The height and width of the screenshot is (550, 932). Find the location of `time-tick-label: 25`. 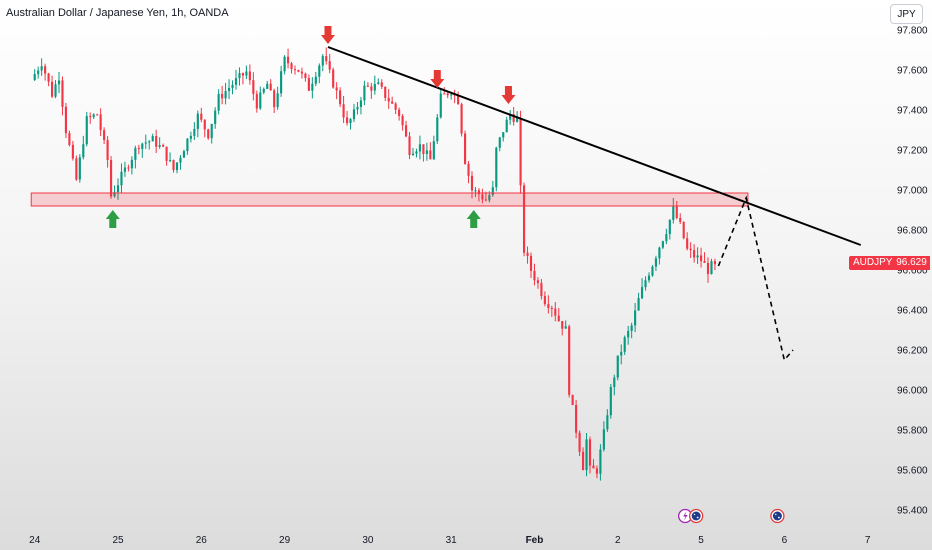

time-tick-label: 25 is located at coordinates (118, 540).